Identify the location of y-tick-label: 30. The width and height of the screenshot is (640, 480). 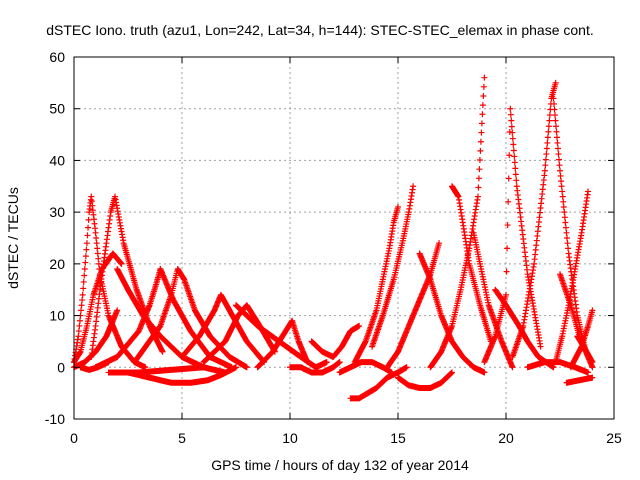
(57, 212).